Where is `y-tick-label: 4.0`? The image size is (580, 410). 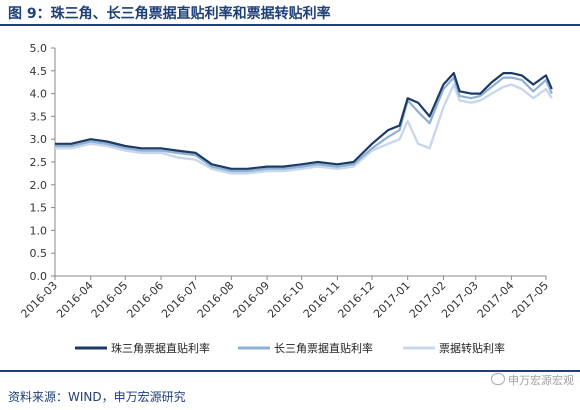
y-tick-label: 4.0 is located at coordinates (39, 94).